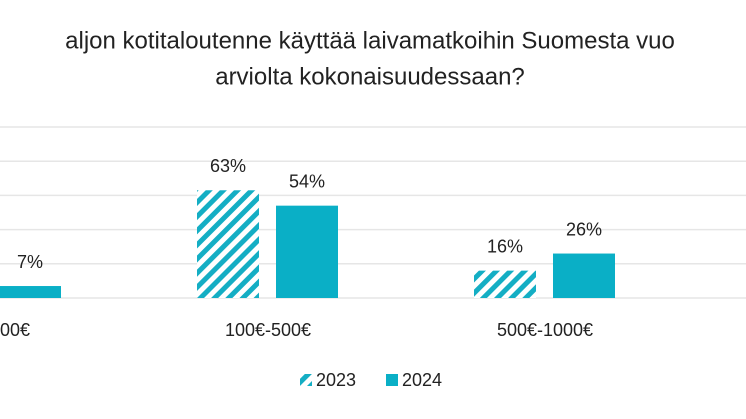 This screenshot has height=419, width=746. What do you see at coordinates (307, 181) in the screenshot?
I see `value-label: 54%` at bounding box center [307, 181].